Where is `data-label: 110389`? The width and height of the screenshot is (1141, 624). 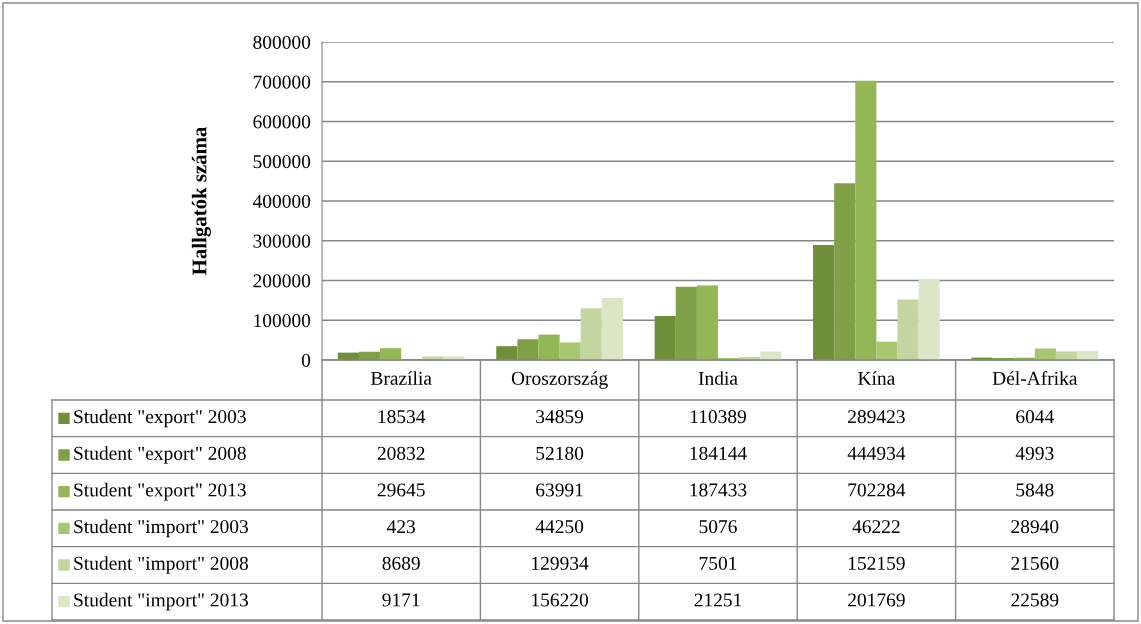 data-label: 110389 is located at coordinates (718, 417).